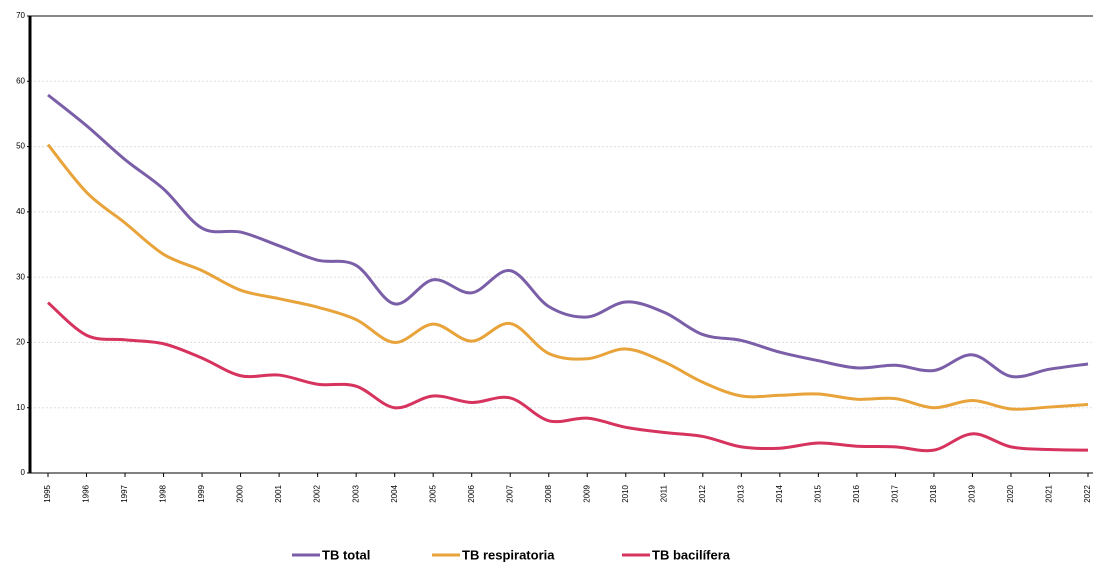  Describe the element at coordinates (1087, 493) in the screenshot. I see `x-tick-label: 2022` at that location.